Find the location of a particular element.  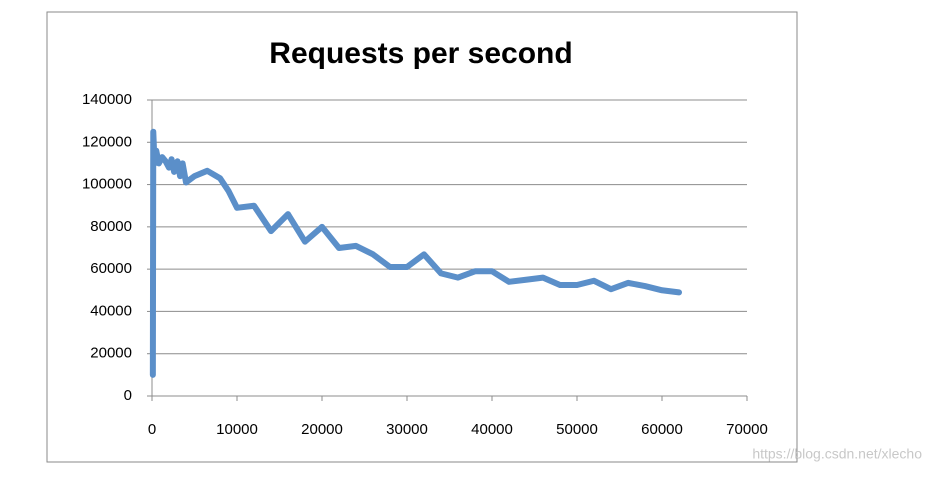

y-tick-label: 20000 is located at coordinates (111, 353).